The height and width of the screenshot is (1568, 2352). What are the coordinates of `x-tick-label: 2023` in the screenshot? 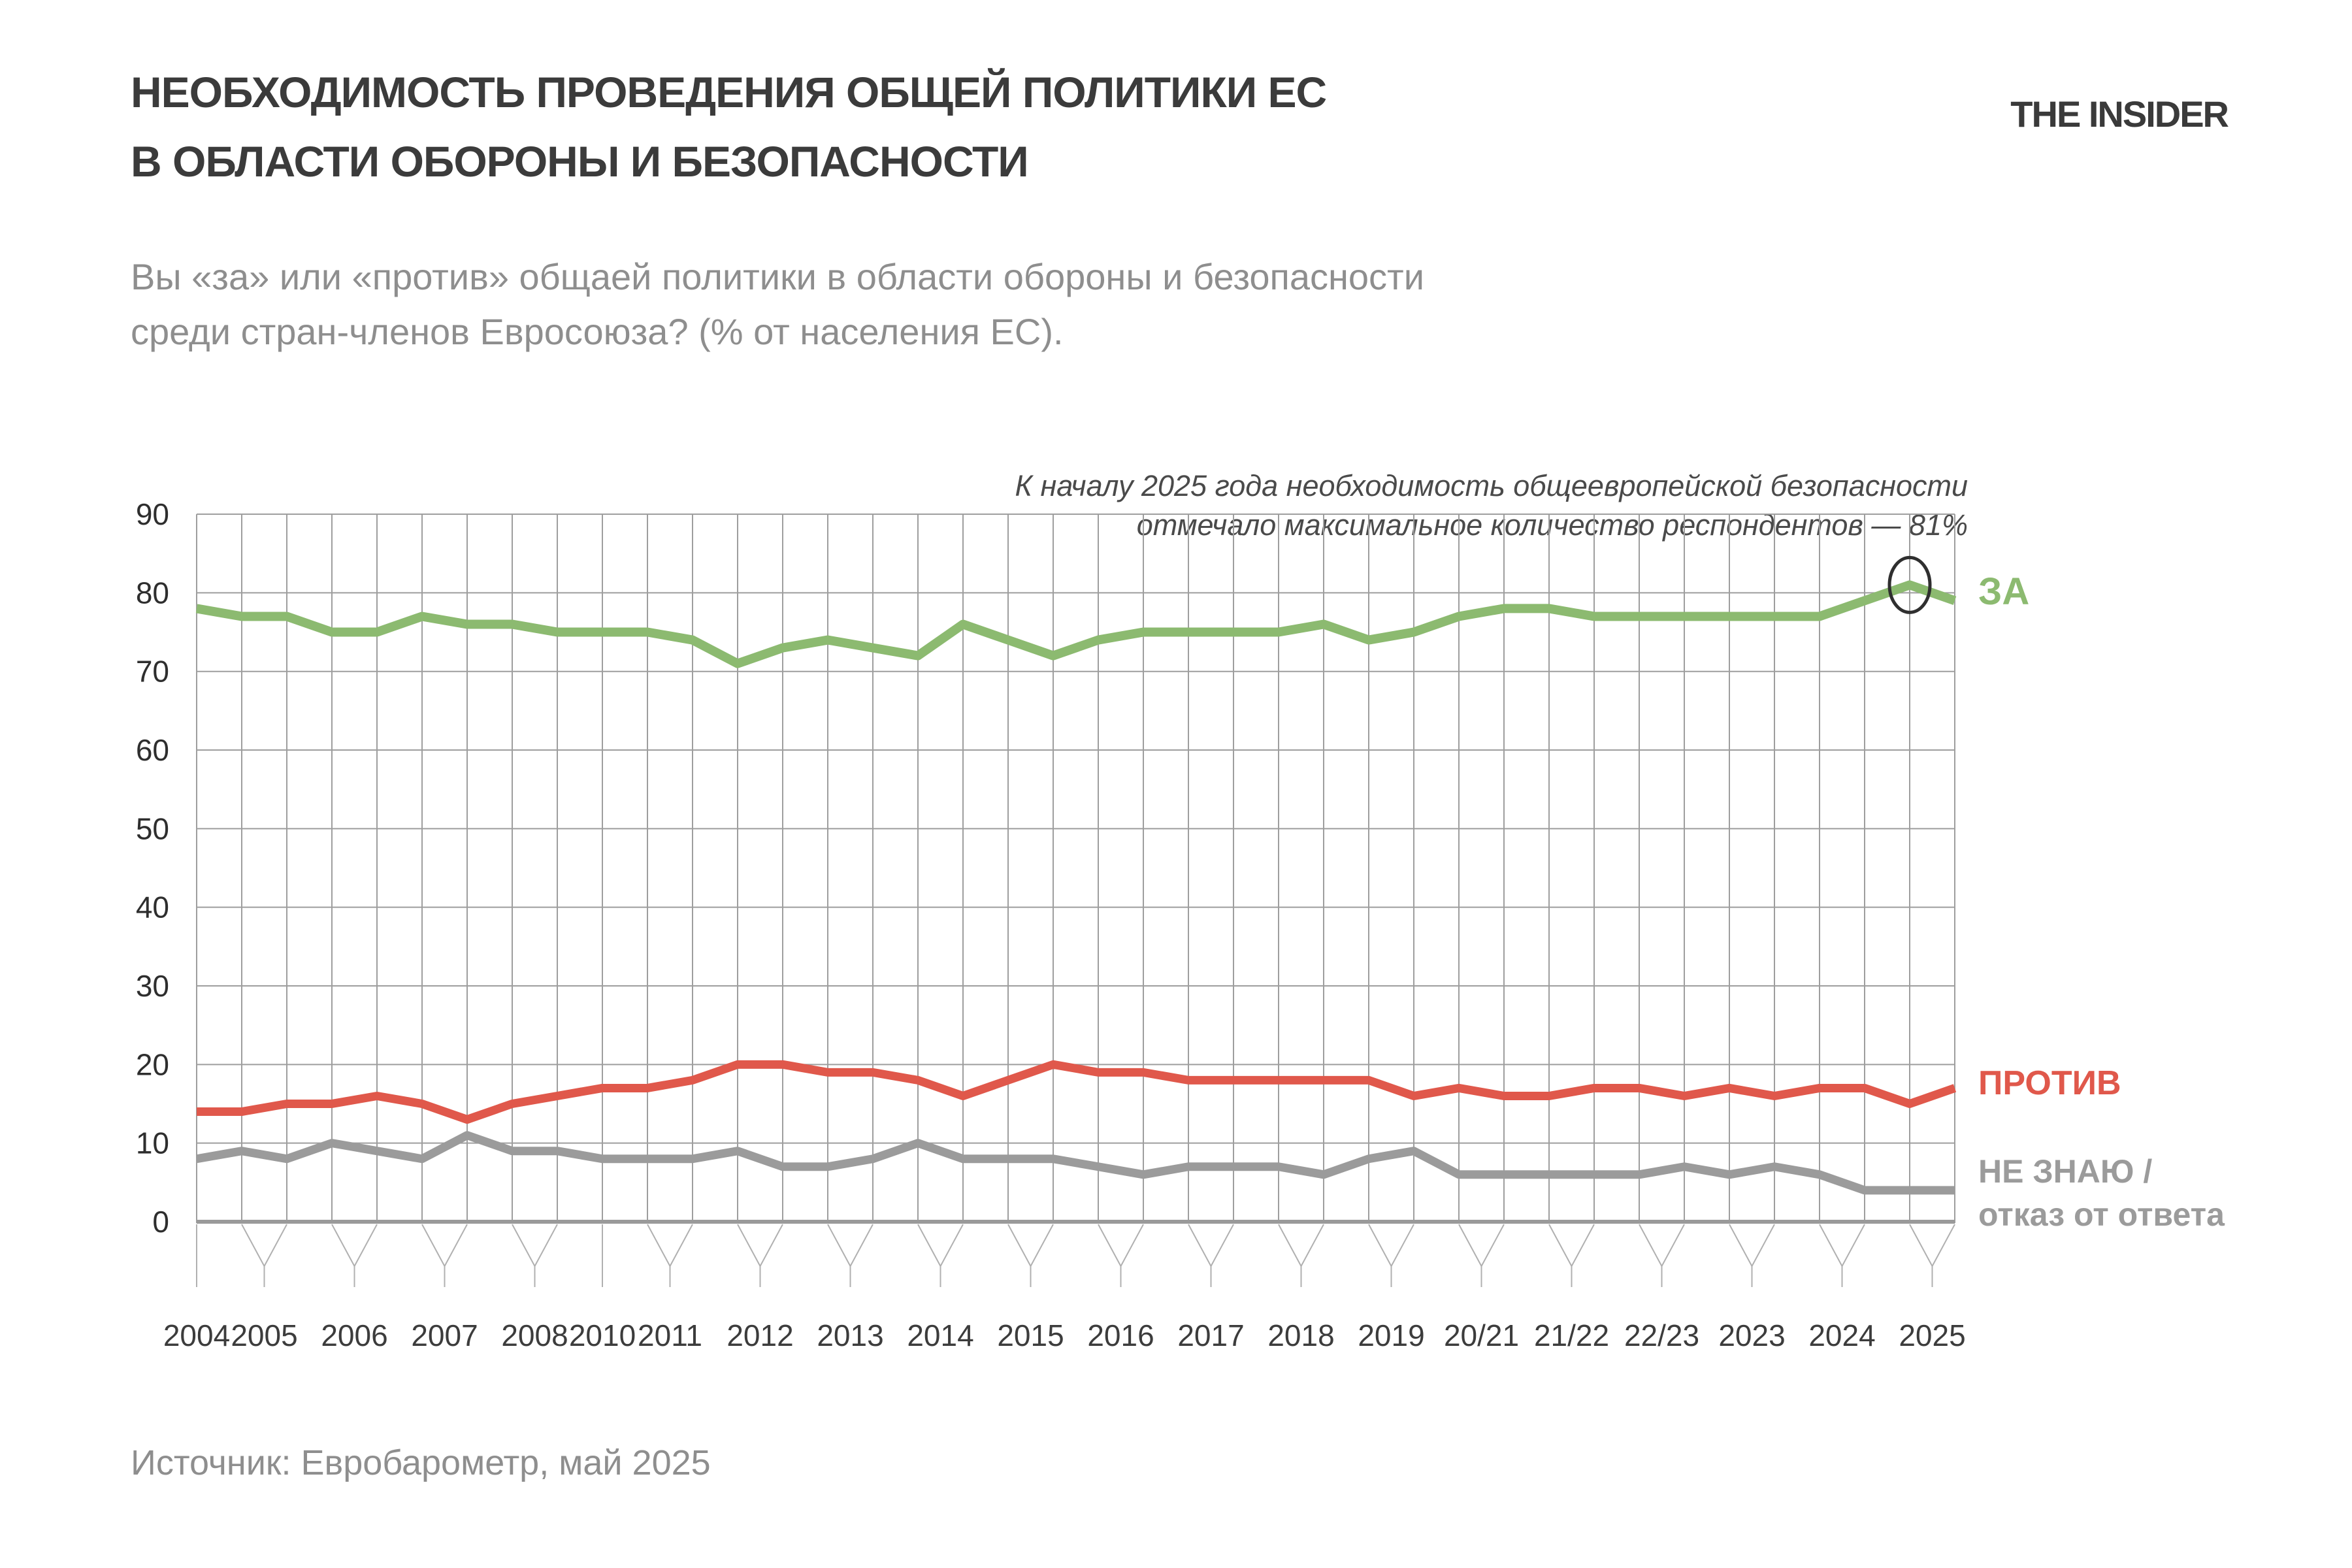 It's located at (1751, 1335).